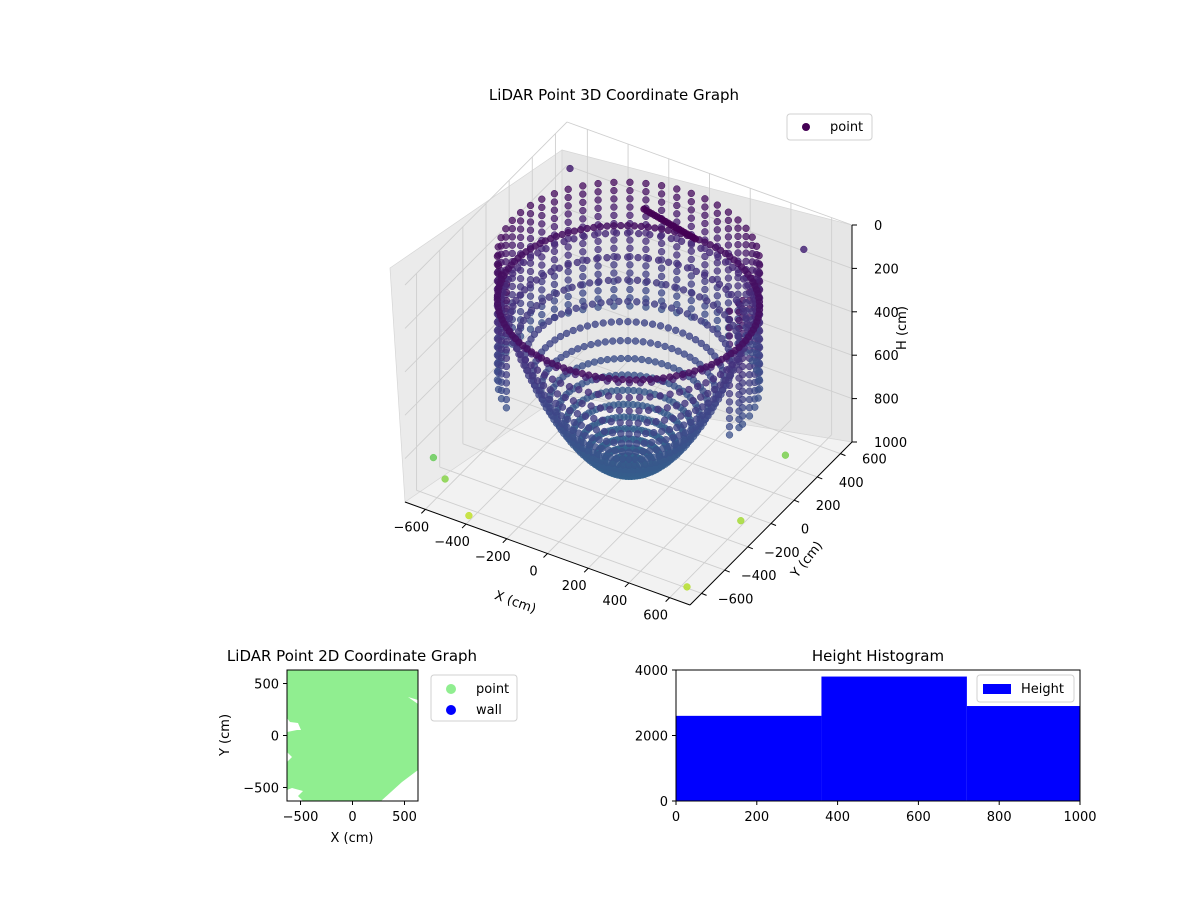 Image resolution: width=1200 pixels, height=900 pixels. What do you see at coordinates (878, 226) in the screenshot?
I see `z-tick-label-3d: 0` at bounding box center [878, 226].